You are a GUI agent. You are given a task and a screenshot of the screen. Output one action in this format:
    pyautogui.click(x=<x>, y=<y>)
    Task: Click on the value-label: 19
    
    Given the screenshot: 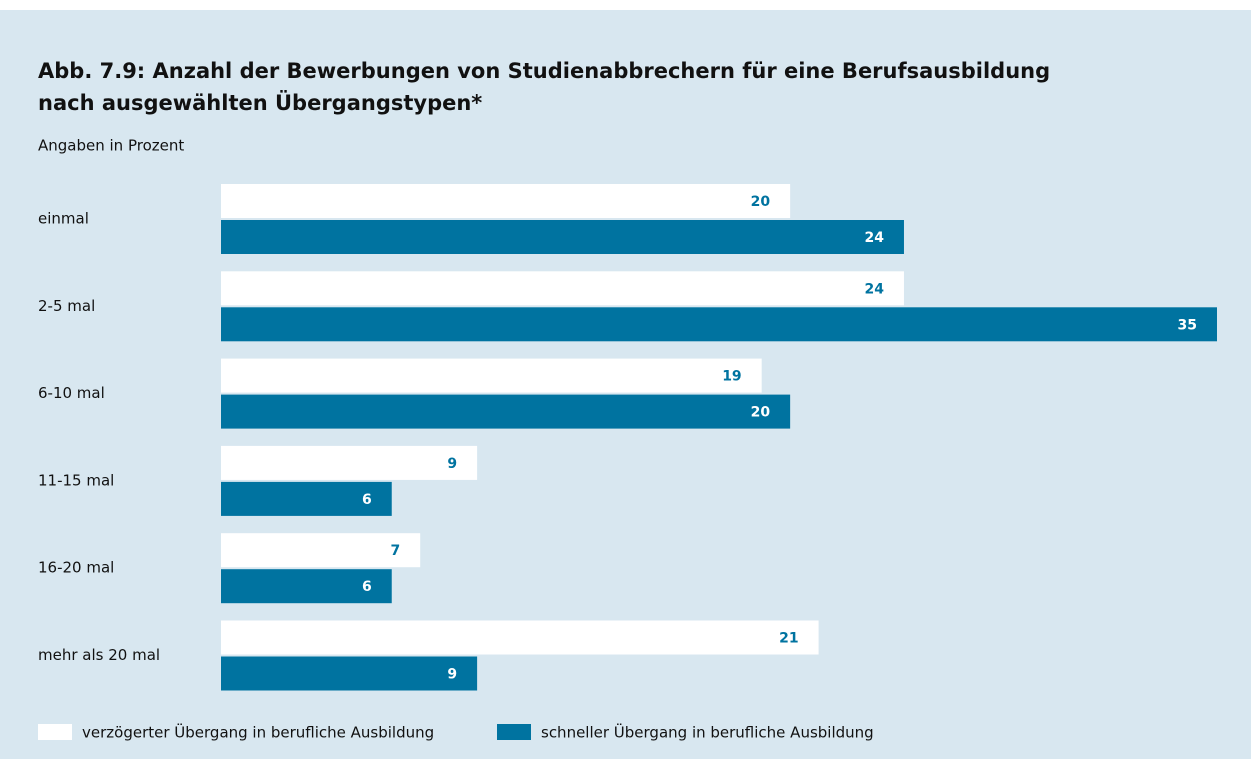 What is the action you would take?
    pyautogui.click(x=731, y=377)
    